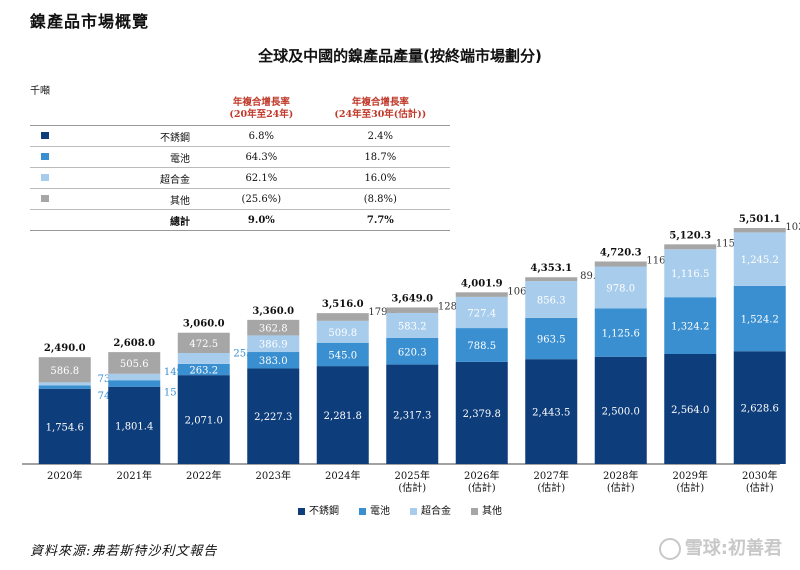 The width and height of the screenshot is (800, 570). Describe the element at coordinates (273, 475) in the screenshot. I see `category-label: 2023年` at that location.